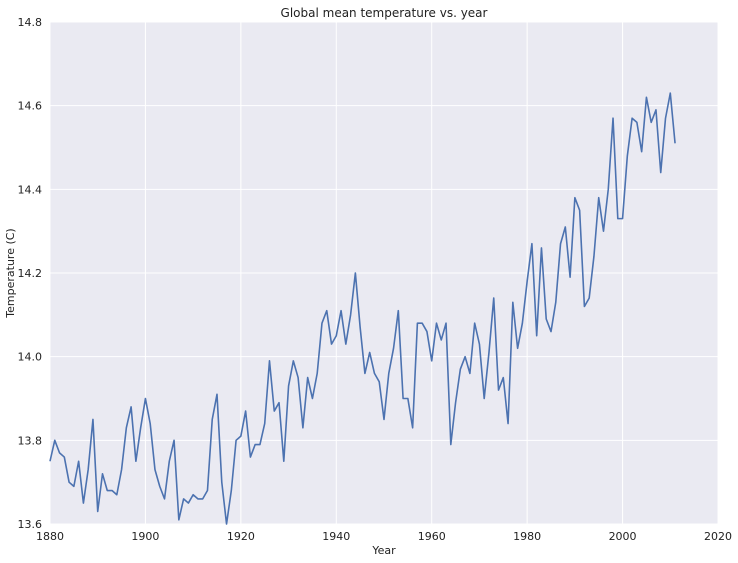  I want to click on y-axis-label: Temperature (C), so click(10, 273).